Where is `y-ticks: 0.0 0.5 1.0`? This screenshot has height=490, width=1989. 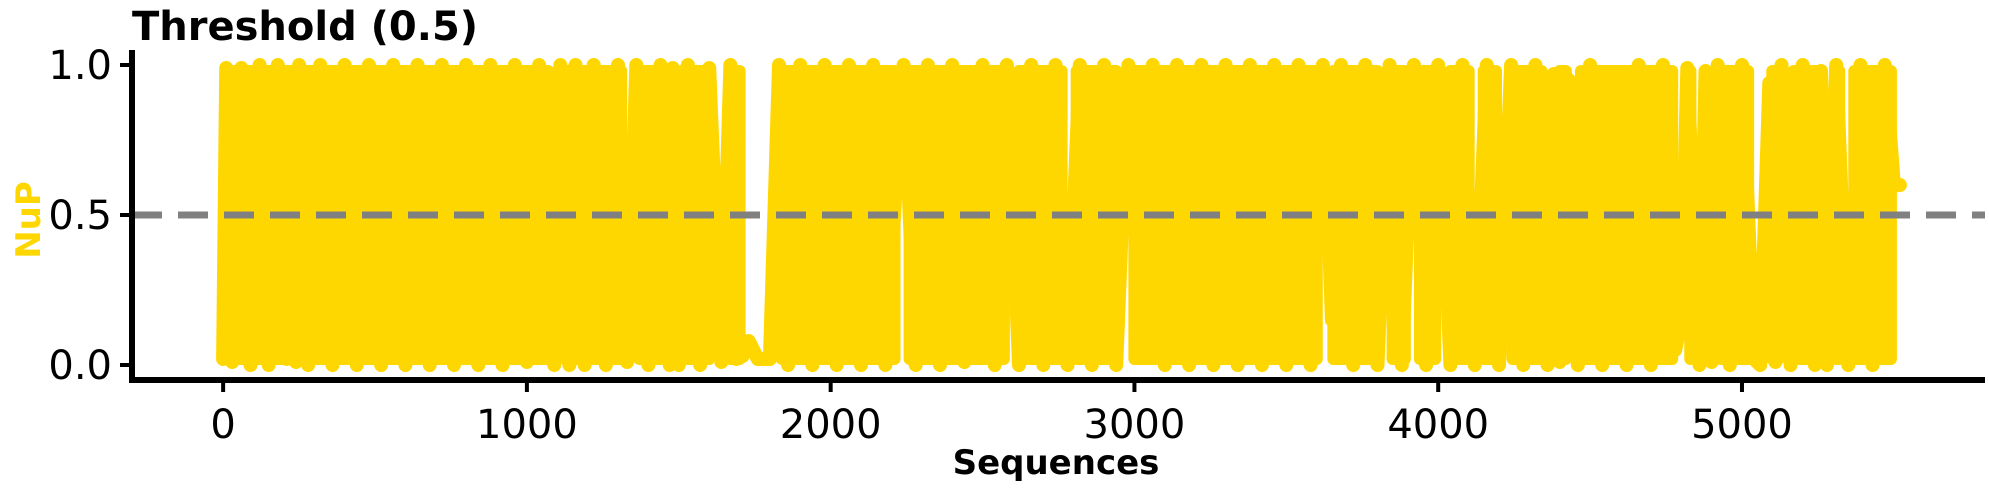 y-ticks: 0.0 0.5 1.0 is located at coordinates (90, 216).